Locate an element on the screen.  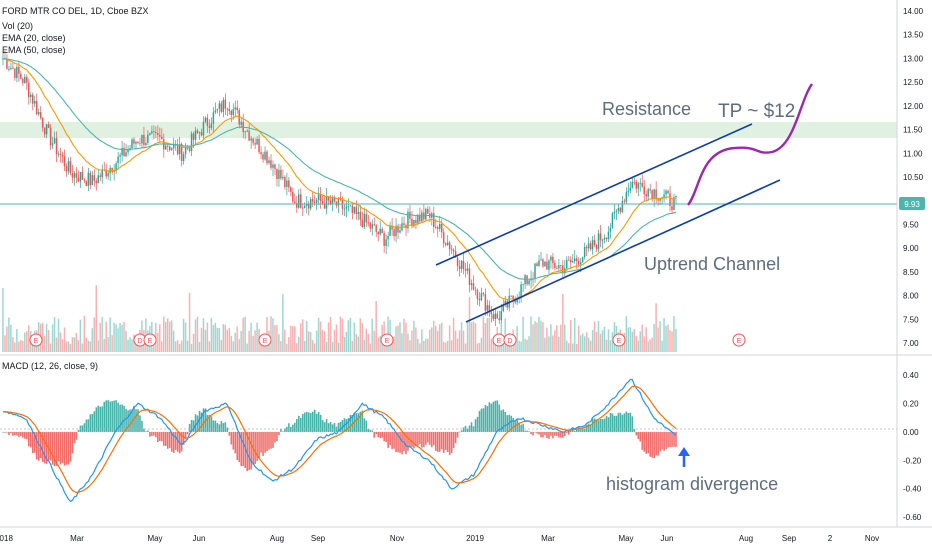
event-marker-letter: E is located at coordinates (150, 341).